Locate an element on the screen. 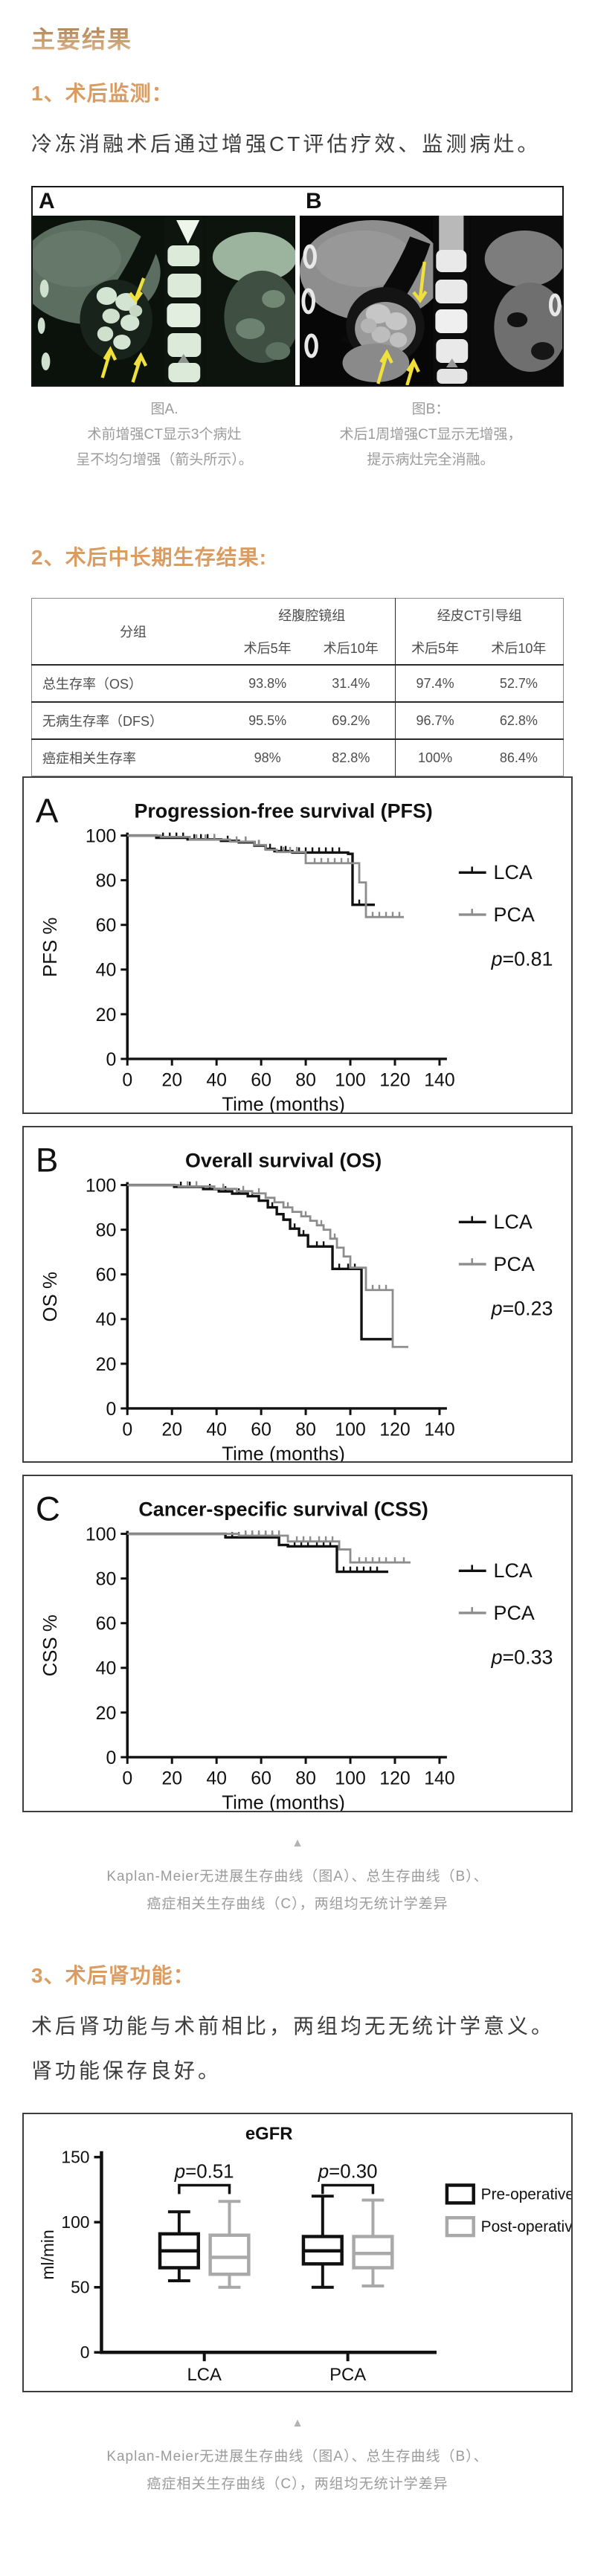  ct-caption-a: 图A. 术前增强CT显示3个病灶 呈不均匀增强（箭头所示）。 is located at coordinates (164, 435).